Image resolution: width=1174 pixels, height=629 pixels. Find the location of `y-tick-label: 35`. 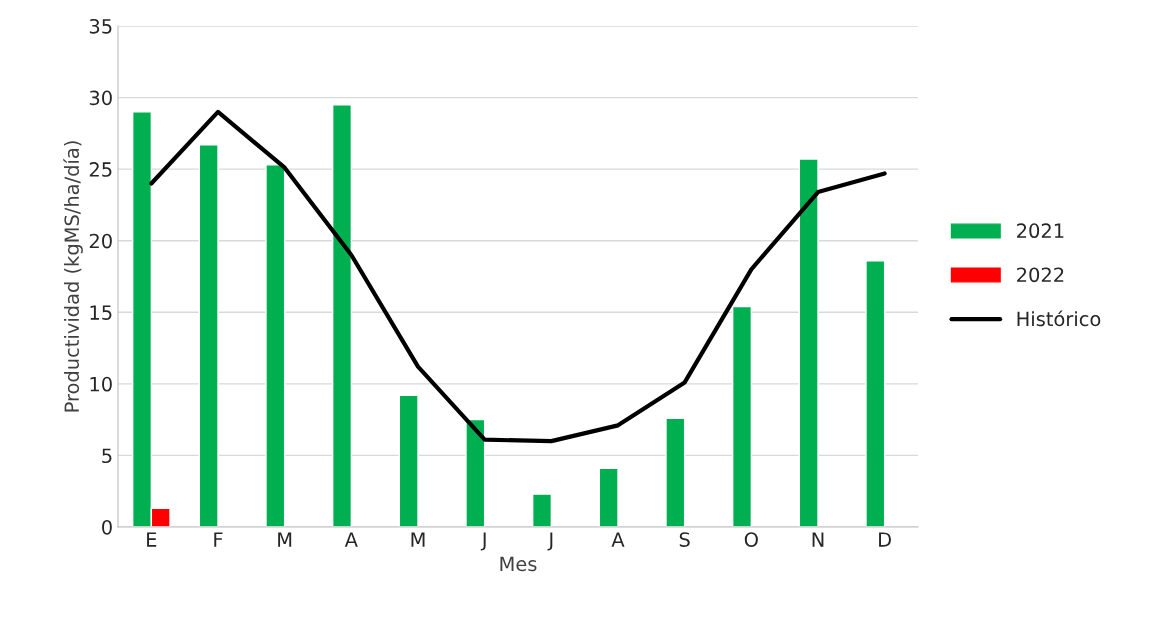

y-tick-label: 35 is located at coordinates (100, 26).